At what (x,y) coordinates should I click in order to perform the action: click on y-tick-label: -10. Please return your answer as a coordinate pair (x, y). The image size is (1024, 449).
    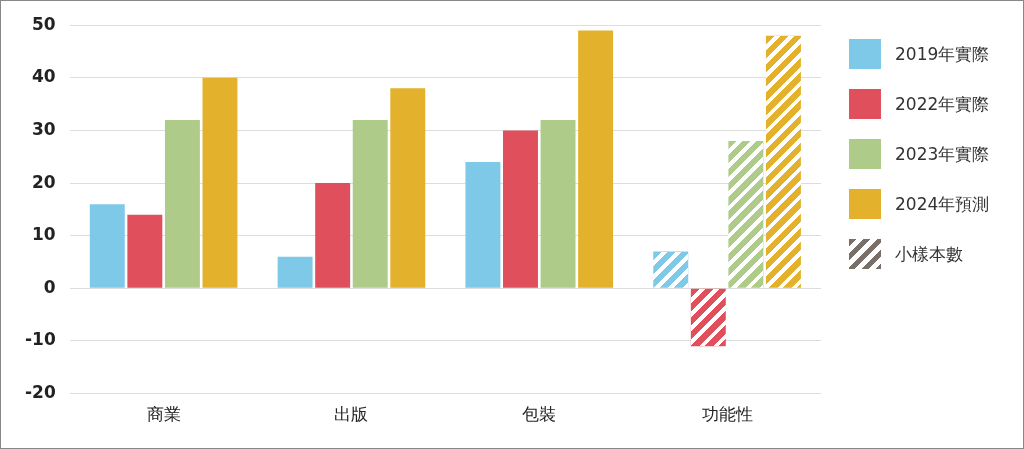
    Looking at the image, I should click on (40, 339).